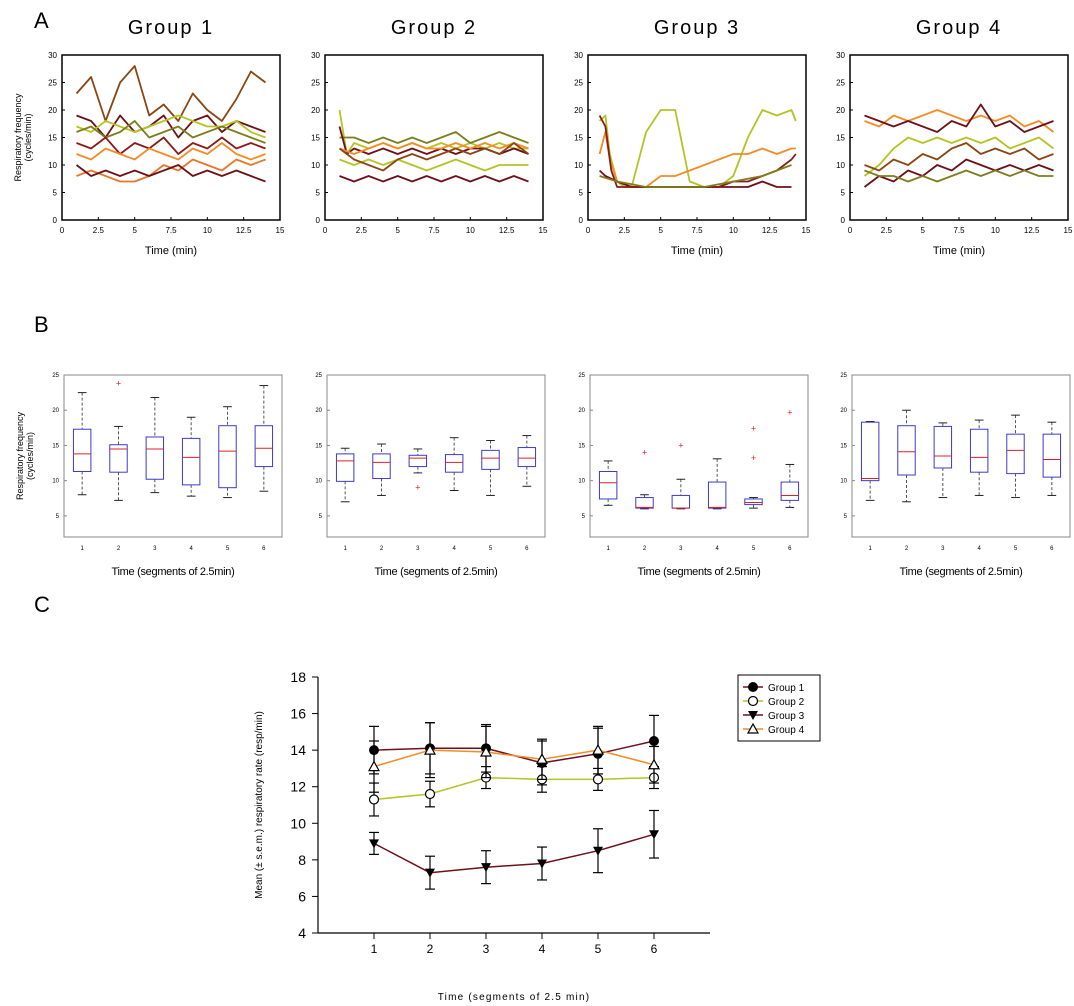  I want to click on y-tick-label: 0, so click(55, 220).